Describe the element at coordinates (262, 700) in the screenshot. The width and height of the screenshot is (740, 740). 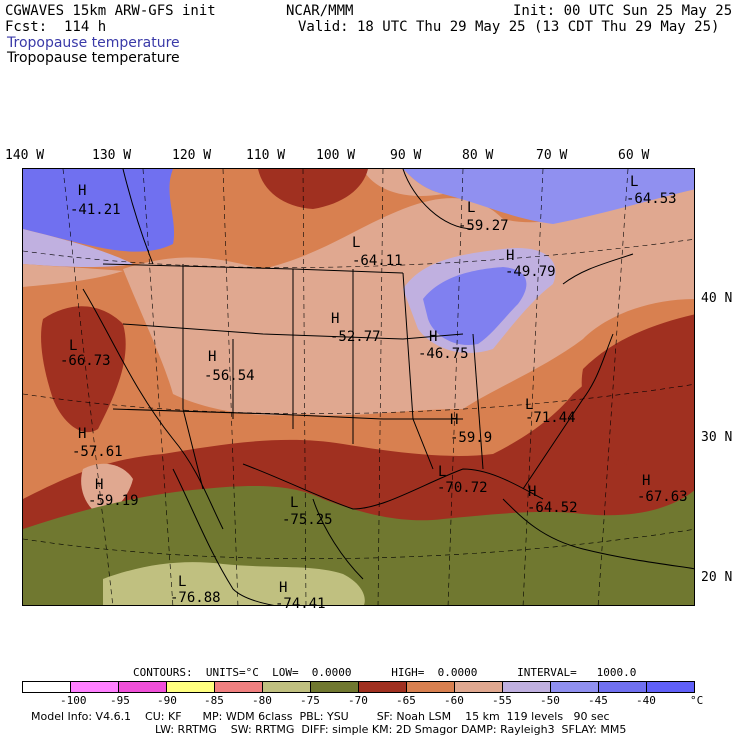
I see `legend-tick: -80` at that location.